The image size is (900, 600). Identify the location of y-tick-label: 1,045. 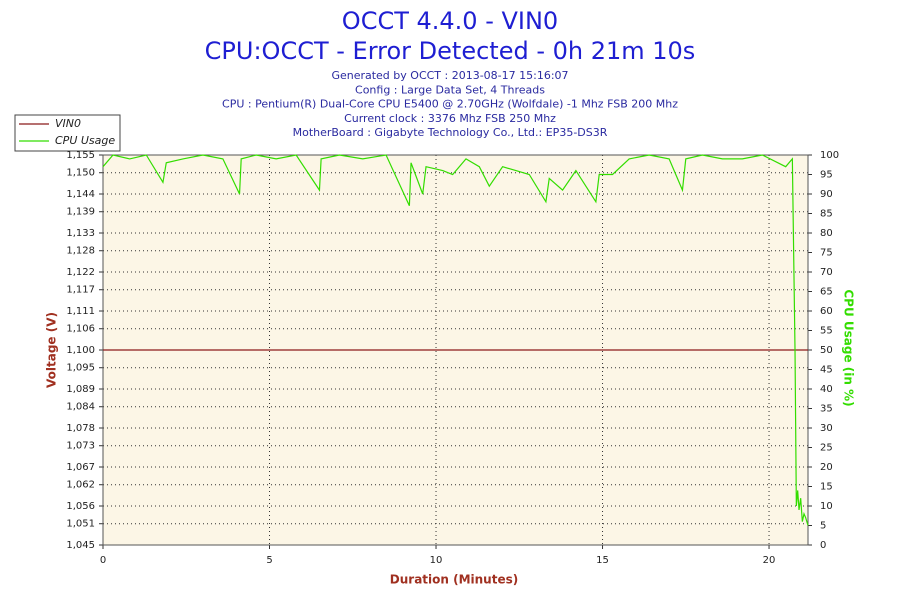
(80, 545).